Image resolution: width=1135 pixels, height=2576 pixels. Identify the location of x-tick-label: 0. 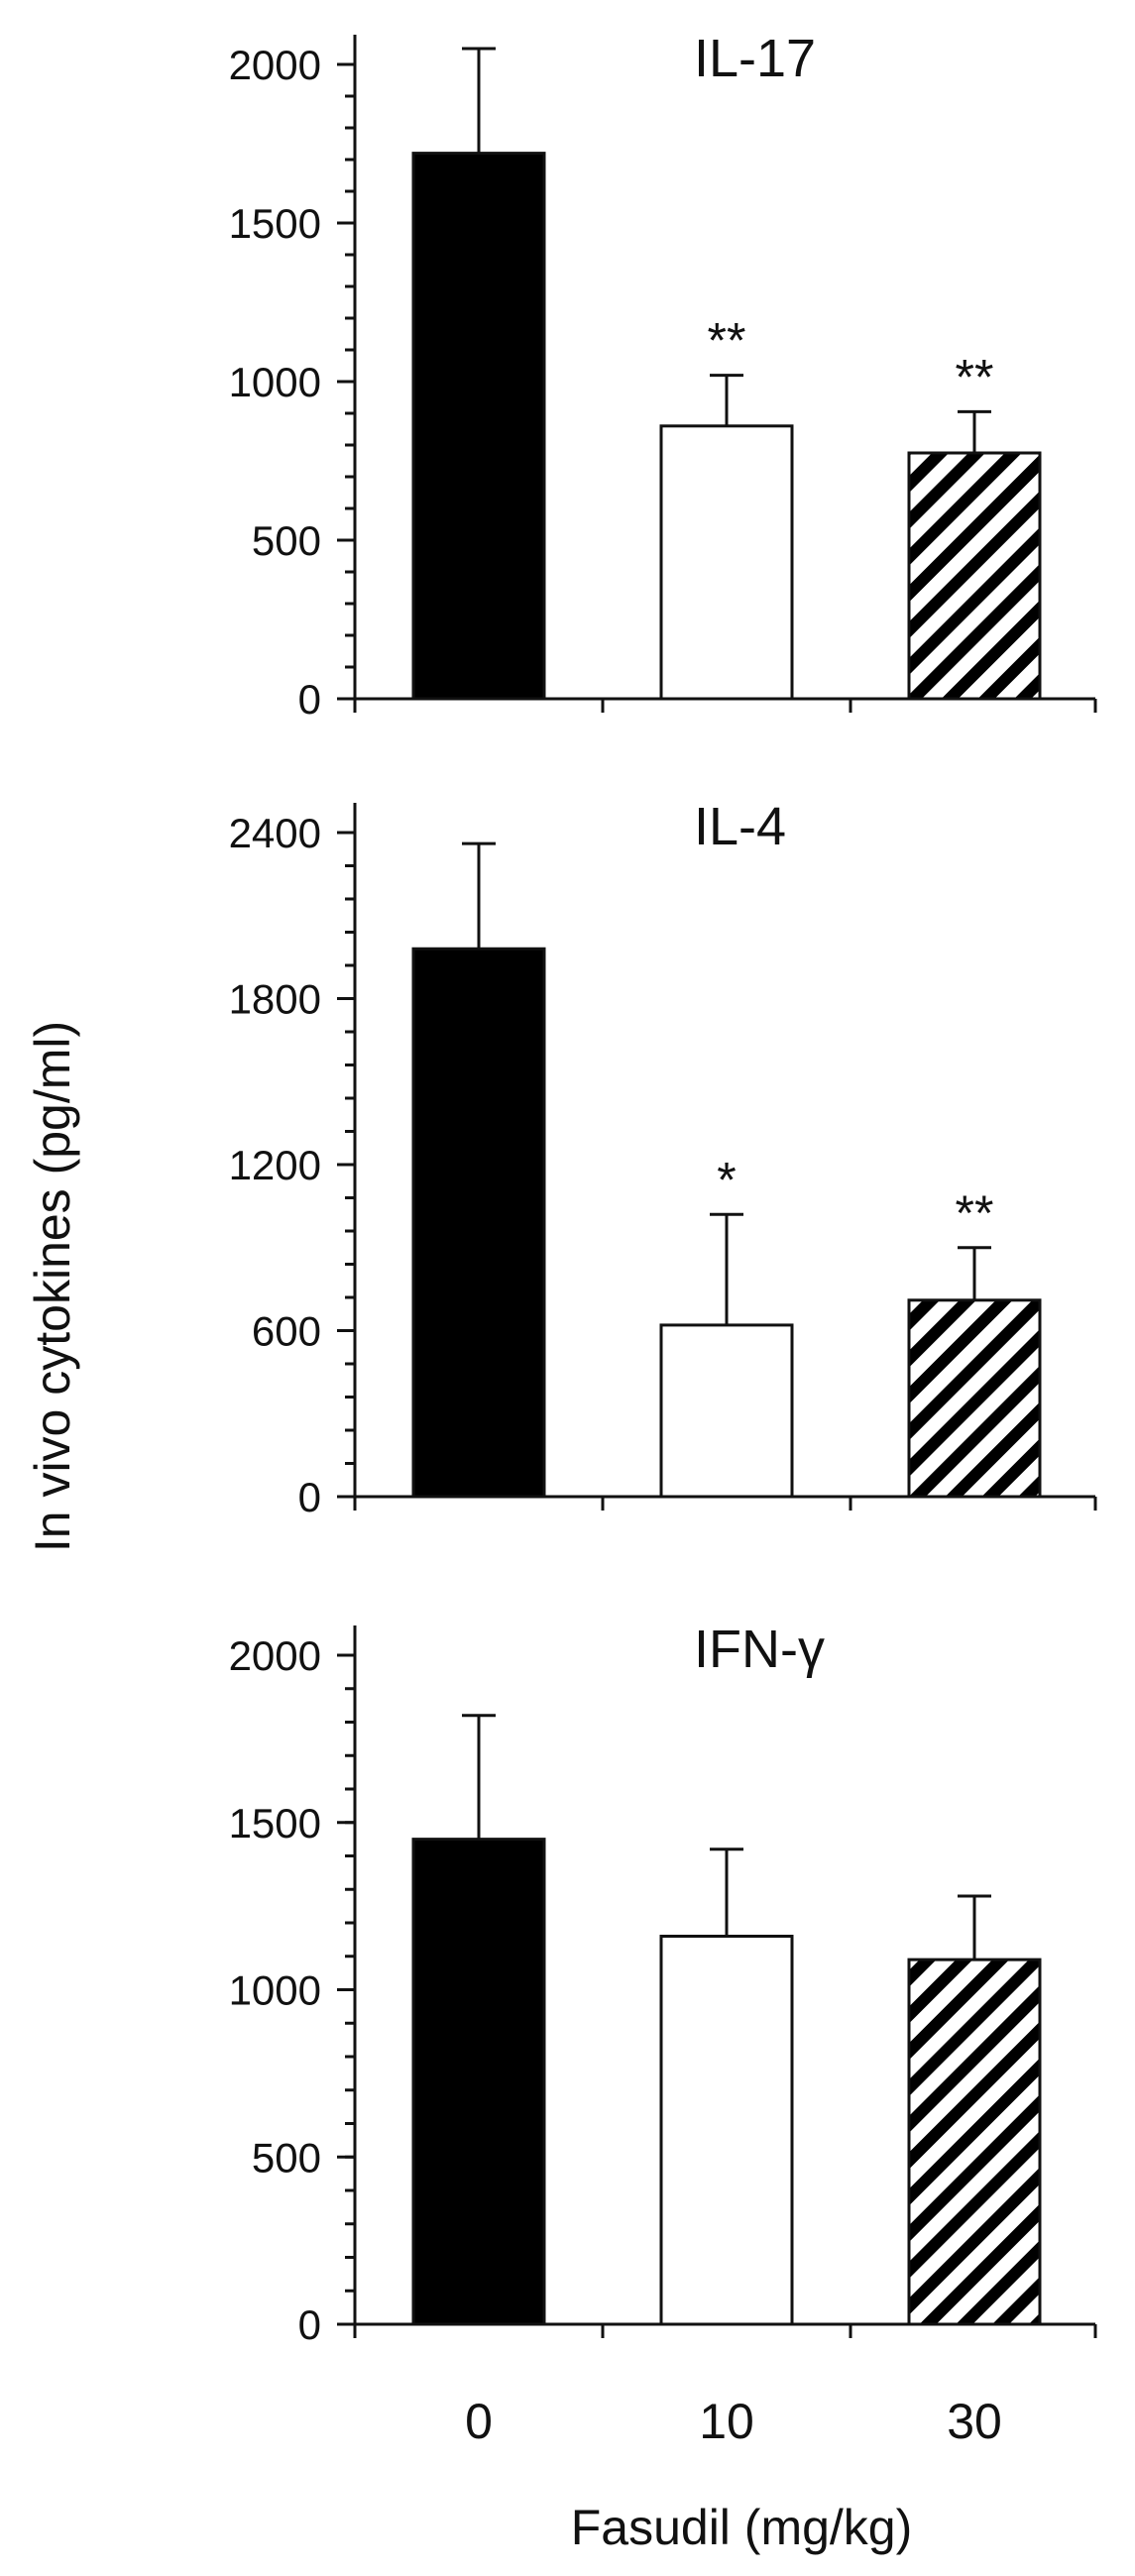
(479, 2421).